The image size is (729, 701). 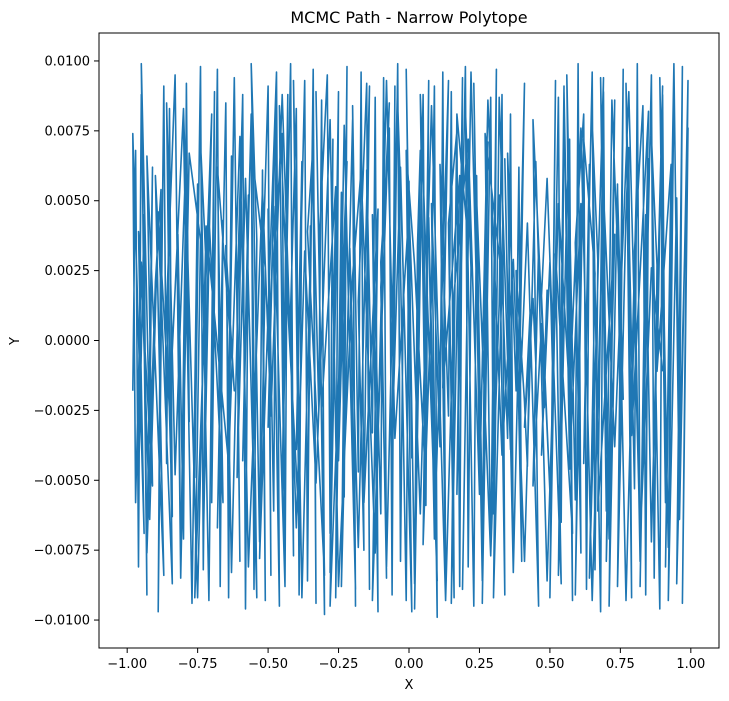 I want to click on x-tick-label: −0.50, so click(x=268, y=664).